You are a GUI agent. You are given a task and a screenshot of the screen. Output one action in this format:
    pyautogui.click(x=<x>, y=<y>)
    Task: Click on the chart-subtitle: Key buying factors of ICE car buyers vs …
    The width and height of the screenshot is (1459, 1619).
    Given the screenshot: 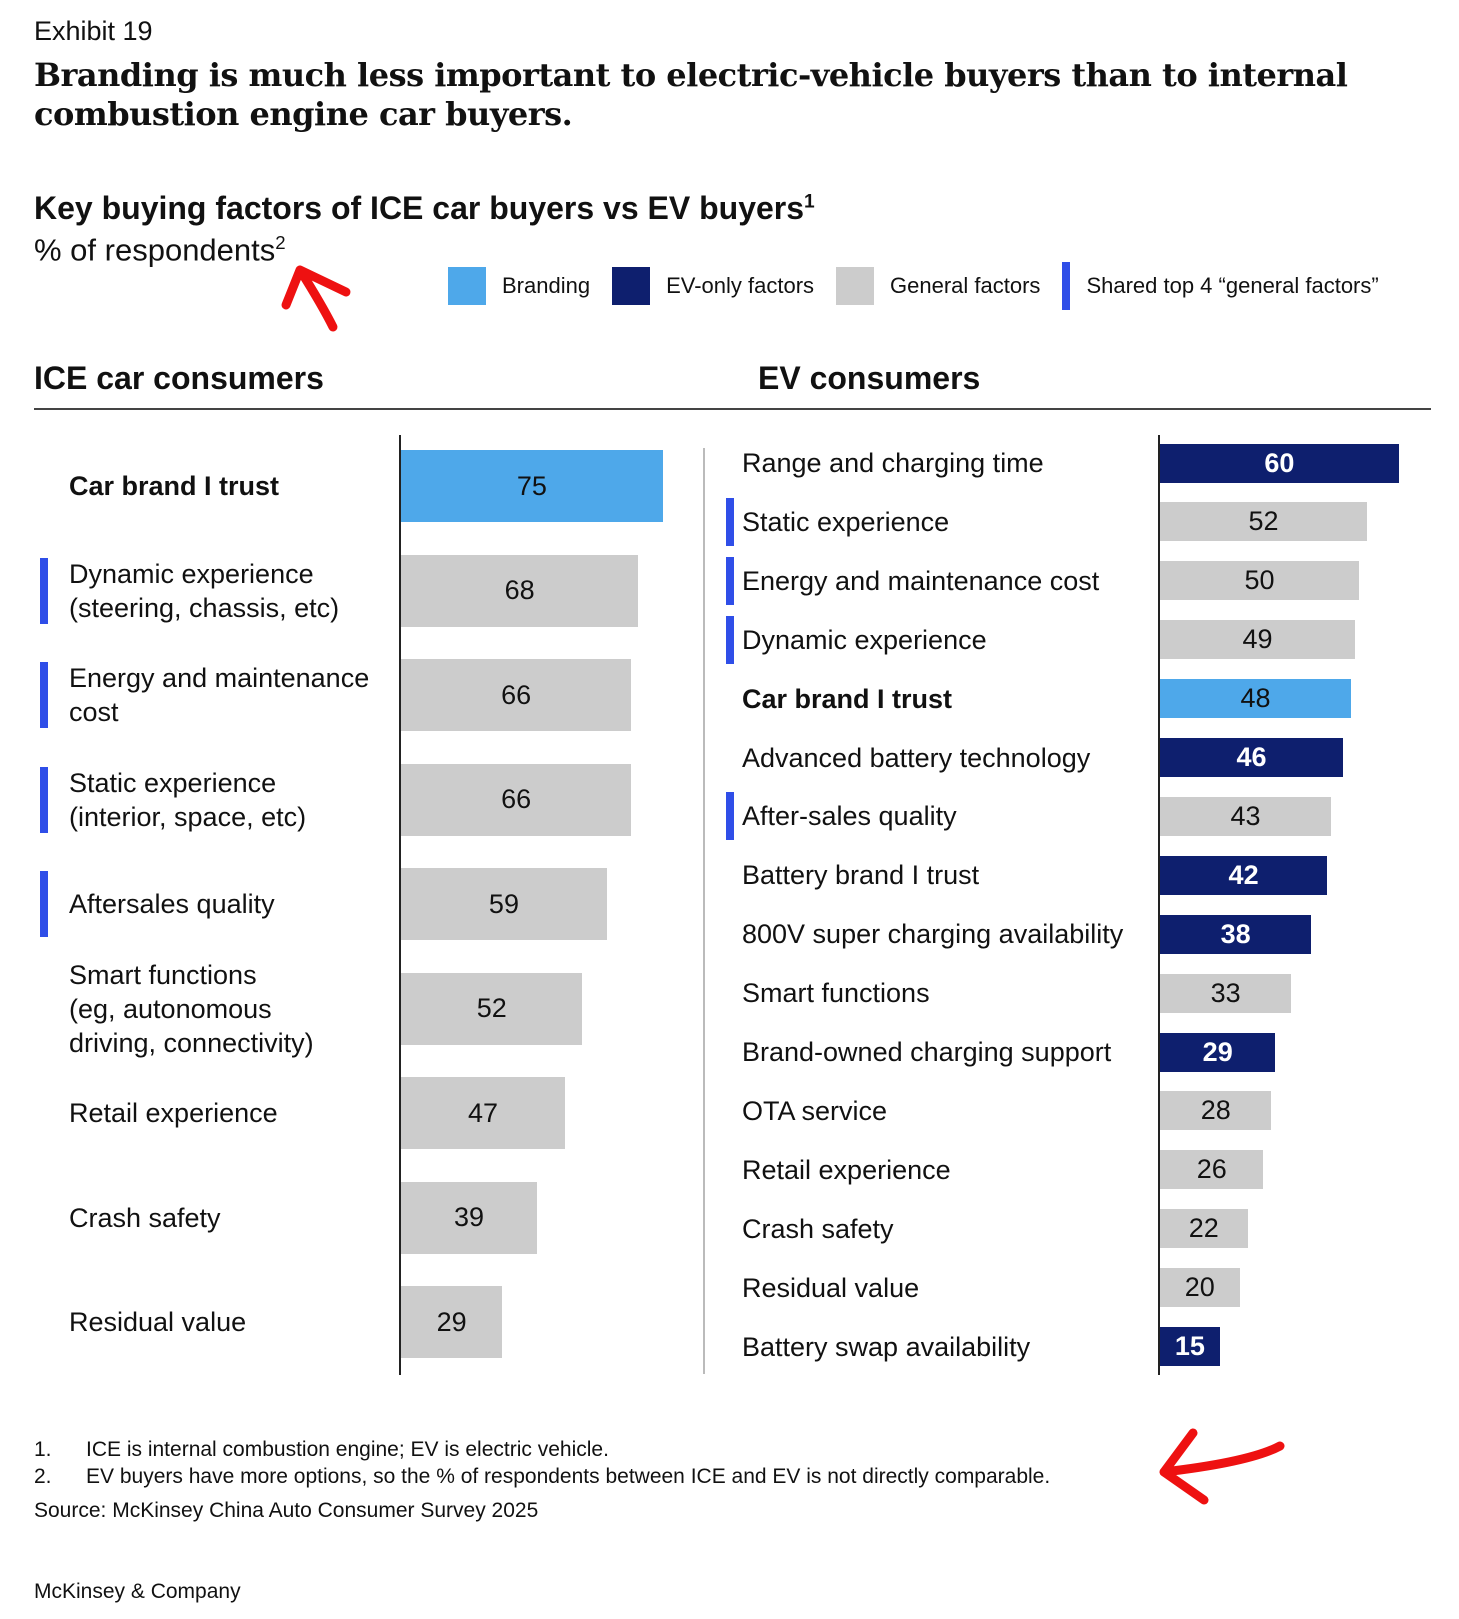 What is the action you would take?
    pyautogui.click(x=424, y=208)
    